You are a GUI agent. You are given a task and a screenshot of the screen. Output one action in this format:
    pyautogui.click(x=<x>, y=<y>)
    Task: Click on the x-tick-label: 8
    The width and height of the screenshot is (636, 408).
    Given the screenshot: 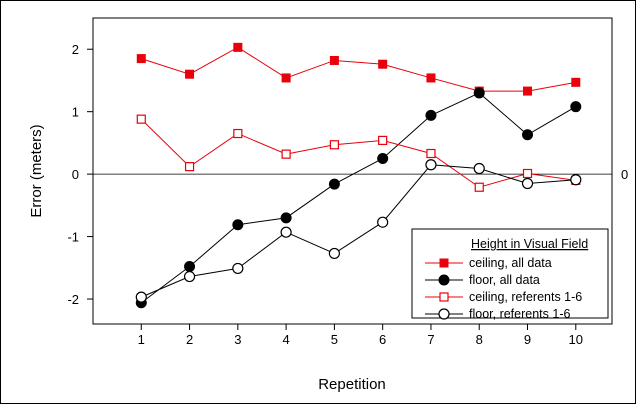 What is the action you would take?
    pyautogui.click(x=479, y=339)
    